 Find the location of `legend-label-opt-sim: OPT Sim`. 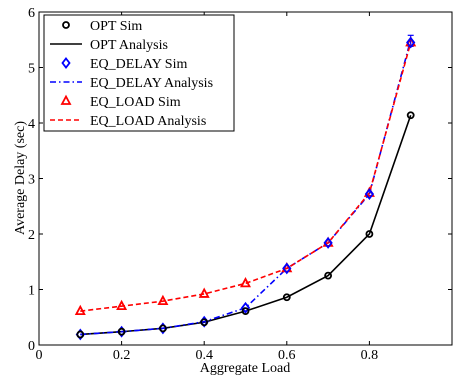

legend-label-opt-sim: OPT Sim is located at coordinates (116, 26).